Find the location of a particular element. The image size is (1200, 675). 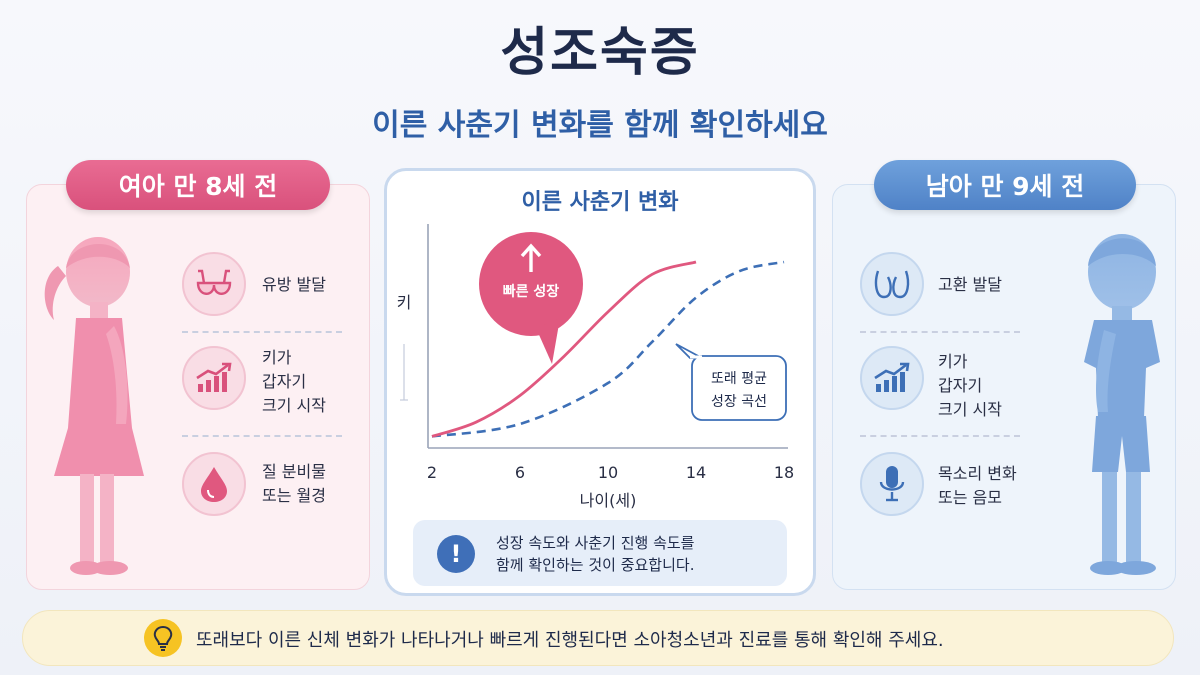

y-axis-label: 키 is located at coordinates (404, 302).